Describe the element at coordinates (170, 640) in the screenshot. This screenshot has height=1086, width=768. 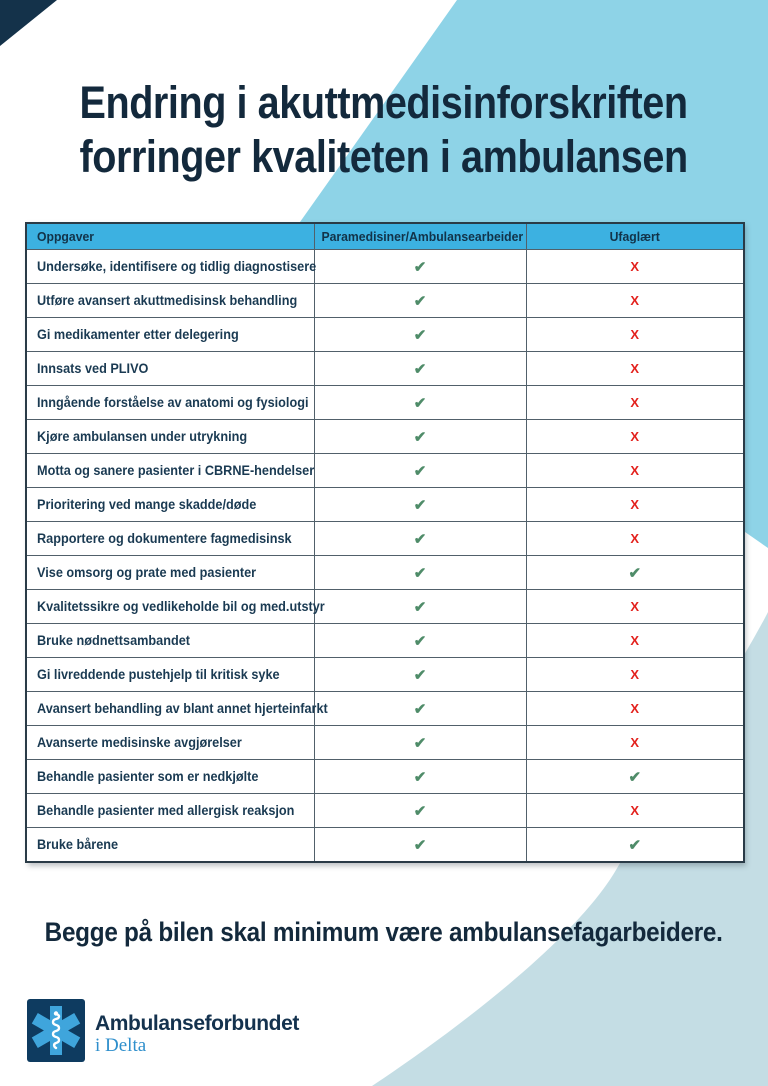
I see `task-label: Bruke nødnettsambandet` at that location.